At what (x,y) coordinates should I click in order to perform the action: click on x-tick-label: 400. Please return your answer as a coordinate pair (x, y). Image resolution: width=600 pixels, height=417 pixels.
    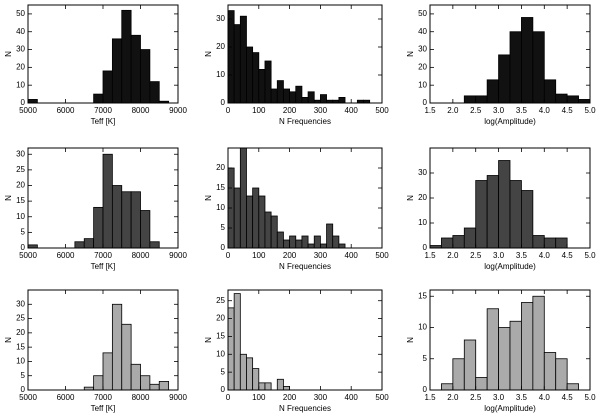
    Looking at the image, I should click on (352, 110).